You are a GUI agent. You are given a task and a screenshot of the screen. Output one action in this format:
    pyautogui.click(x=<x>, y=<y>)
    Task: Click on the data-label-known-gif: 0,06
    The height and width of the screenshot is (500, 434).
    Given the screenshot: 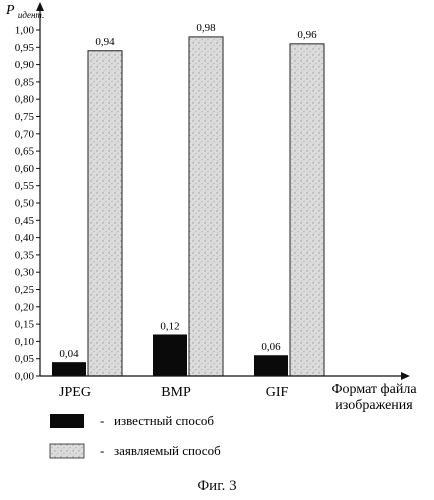 What is the action you would take?
    pyautogui.click(x=271, y=347)
    